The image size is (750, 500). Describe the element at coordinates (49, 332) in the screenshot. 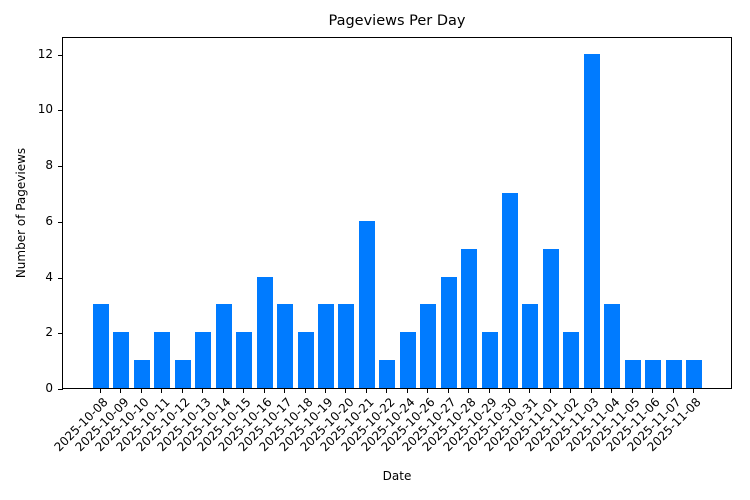

I see `y-tick-label: 2` at that location.